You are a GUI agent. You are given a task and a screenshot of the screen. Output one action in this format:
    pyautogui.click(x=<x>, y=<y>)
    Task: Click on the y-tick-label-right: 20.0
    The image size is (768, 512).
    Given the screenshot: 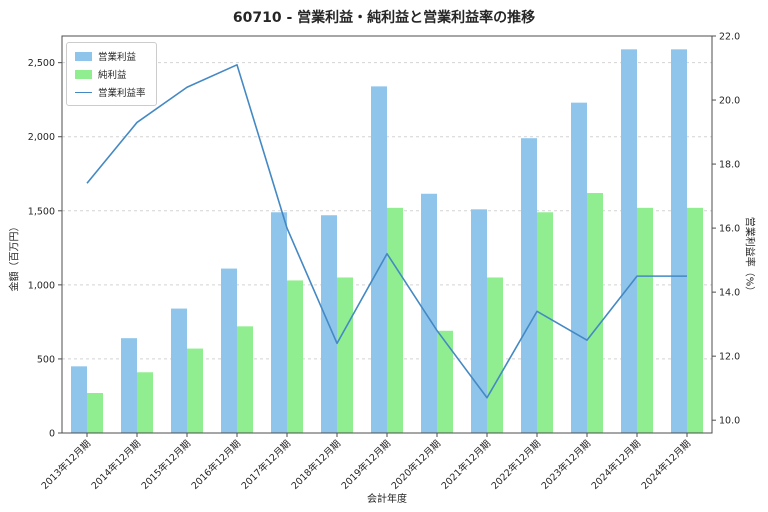 What is the action you would take?
    pyautogui.click(x=729, y=101)
    